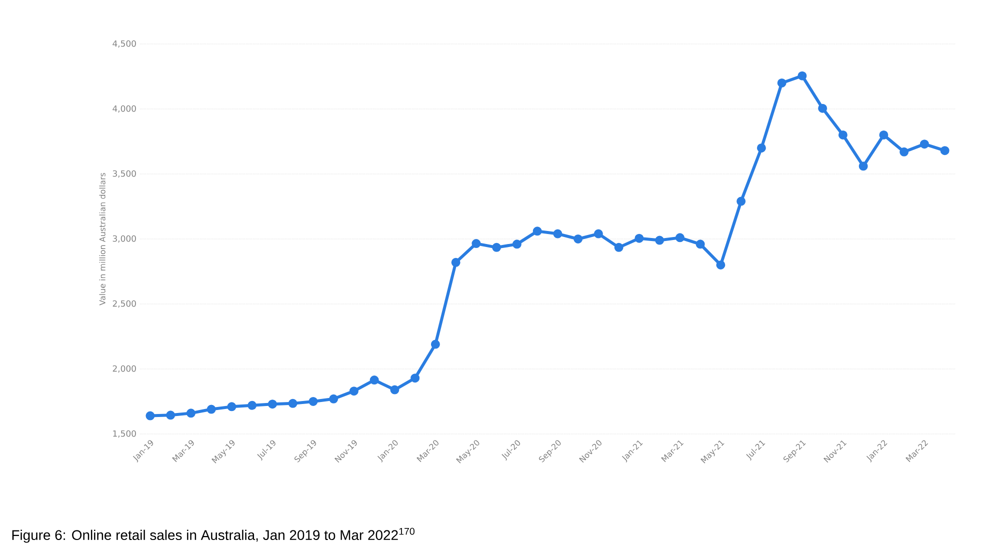 The width and height of the screenshot is (995, 547). Describe the element at coordinates (124, 109) in the screenshot. I see `y-tick-label: 4,000` at that location.